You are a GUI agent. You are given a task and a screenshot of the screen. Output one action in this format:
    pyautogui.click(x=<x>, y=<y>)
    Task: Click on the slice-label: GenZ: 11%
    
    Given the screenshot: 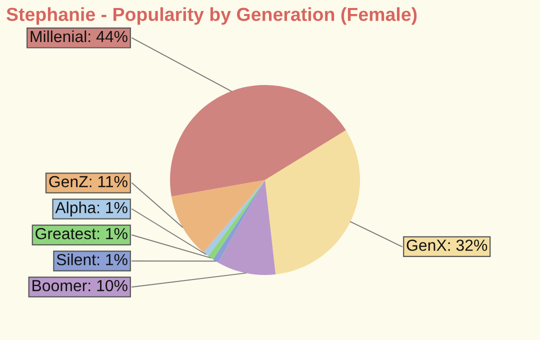 What is the action you would take?
    pyautogui.click(x=88, y=182)
    